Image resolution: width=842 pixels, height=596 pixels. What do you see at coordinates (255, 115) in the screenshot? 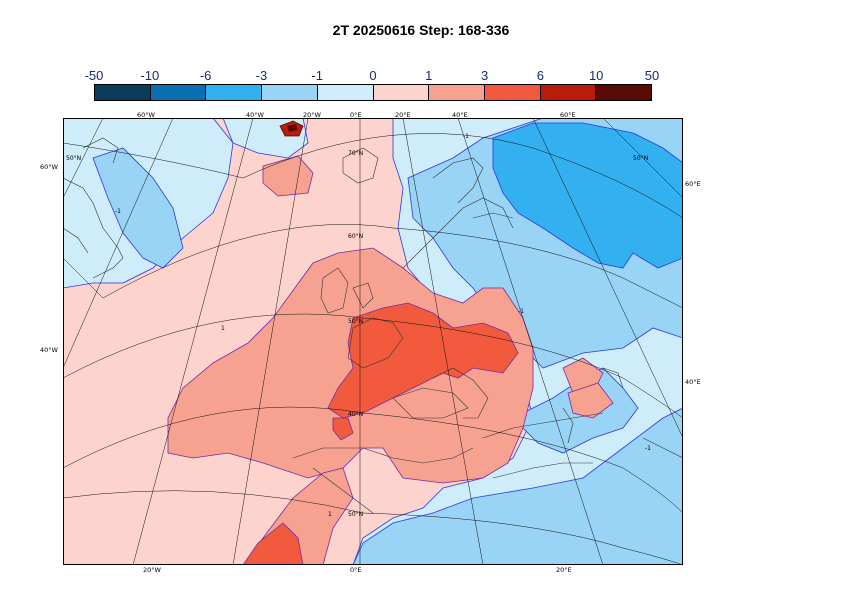
I see `lon-label-top: 40°W` at bounding box center [255, 115].